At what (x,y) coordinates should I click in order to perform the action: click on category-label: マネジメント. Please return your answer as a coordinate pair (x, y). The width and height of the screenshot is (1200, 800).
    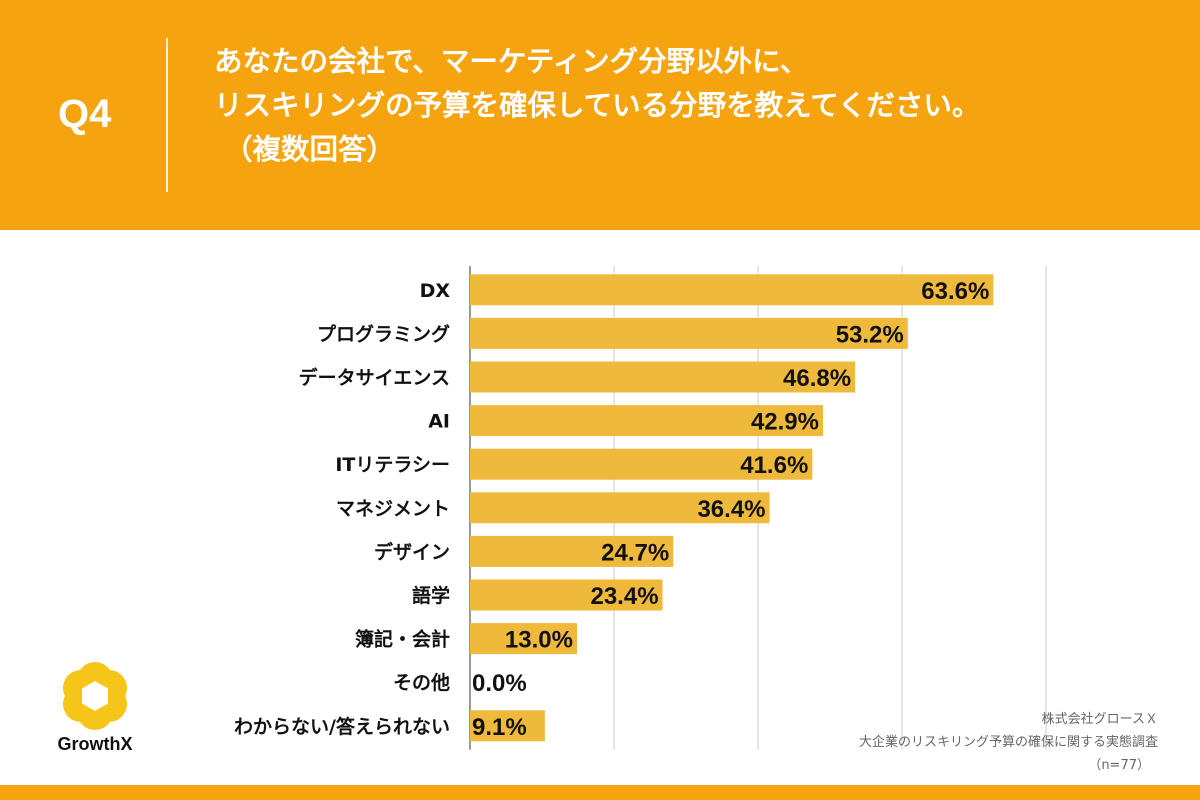
    Looking at the image, I should click on (393, 509).